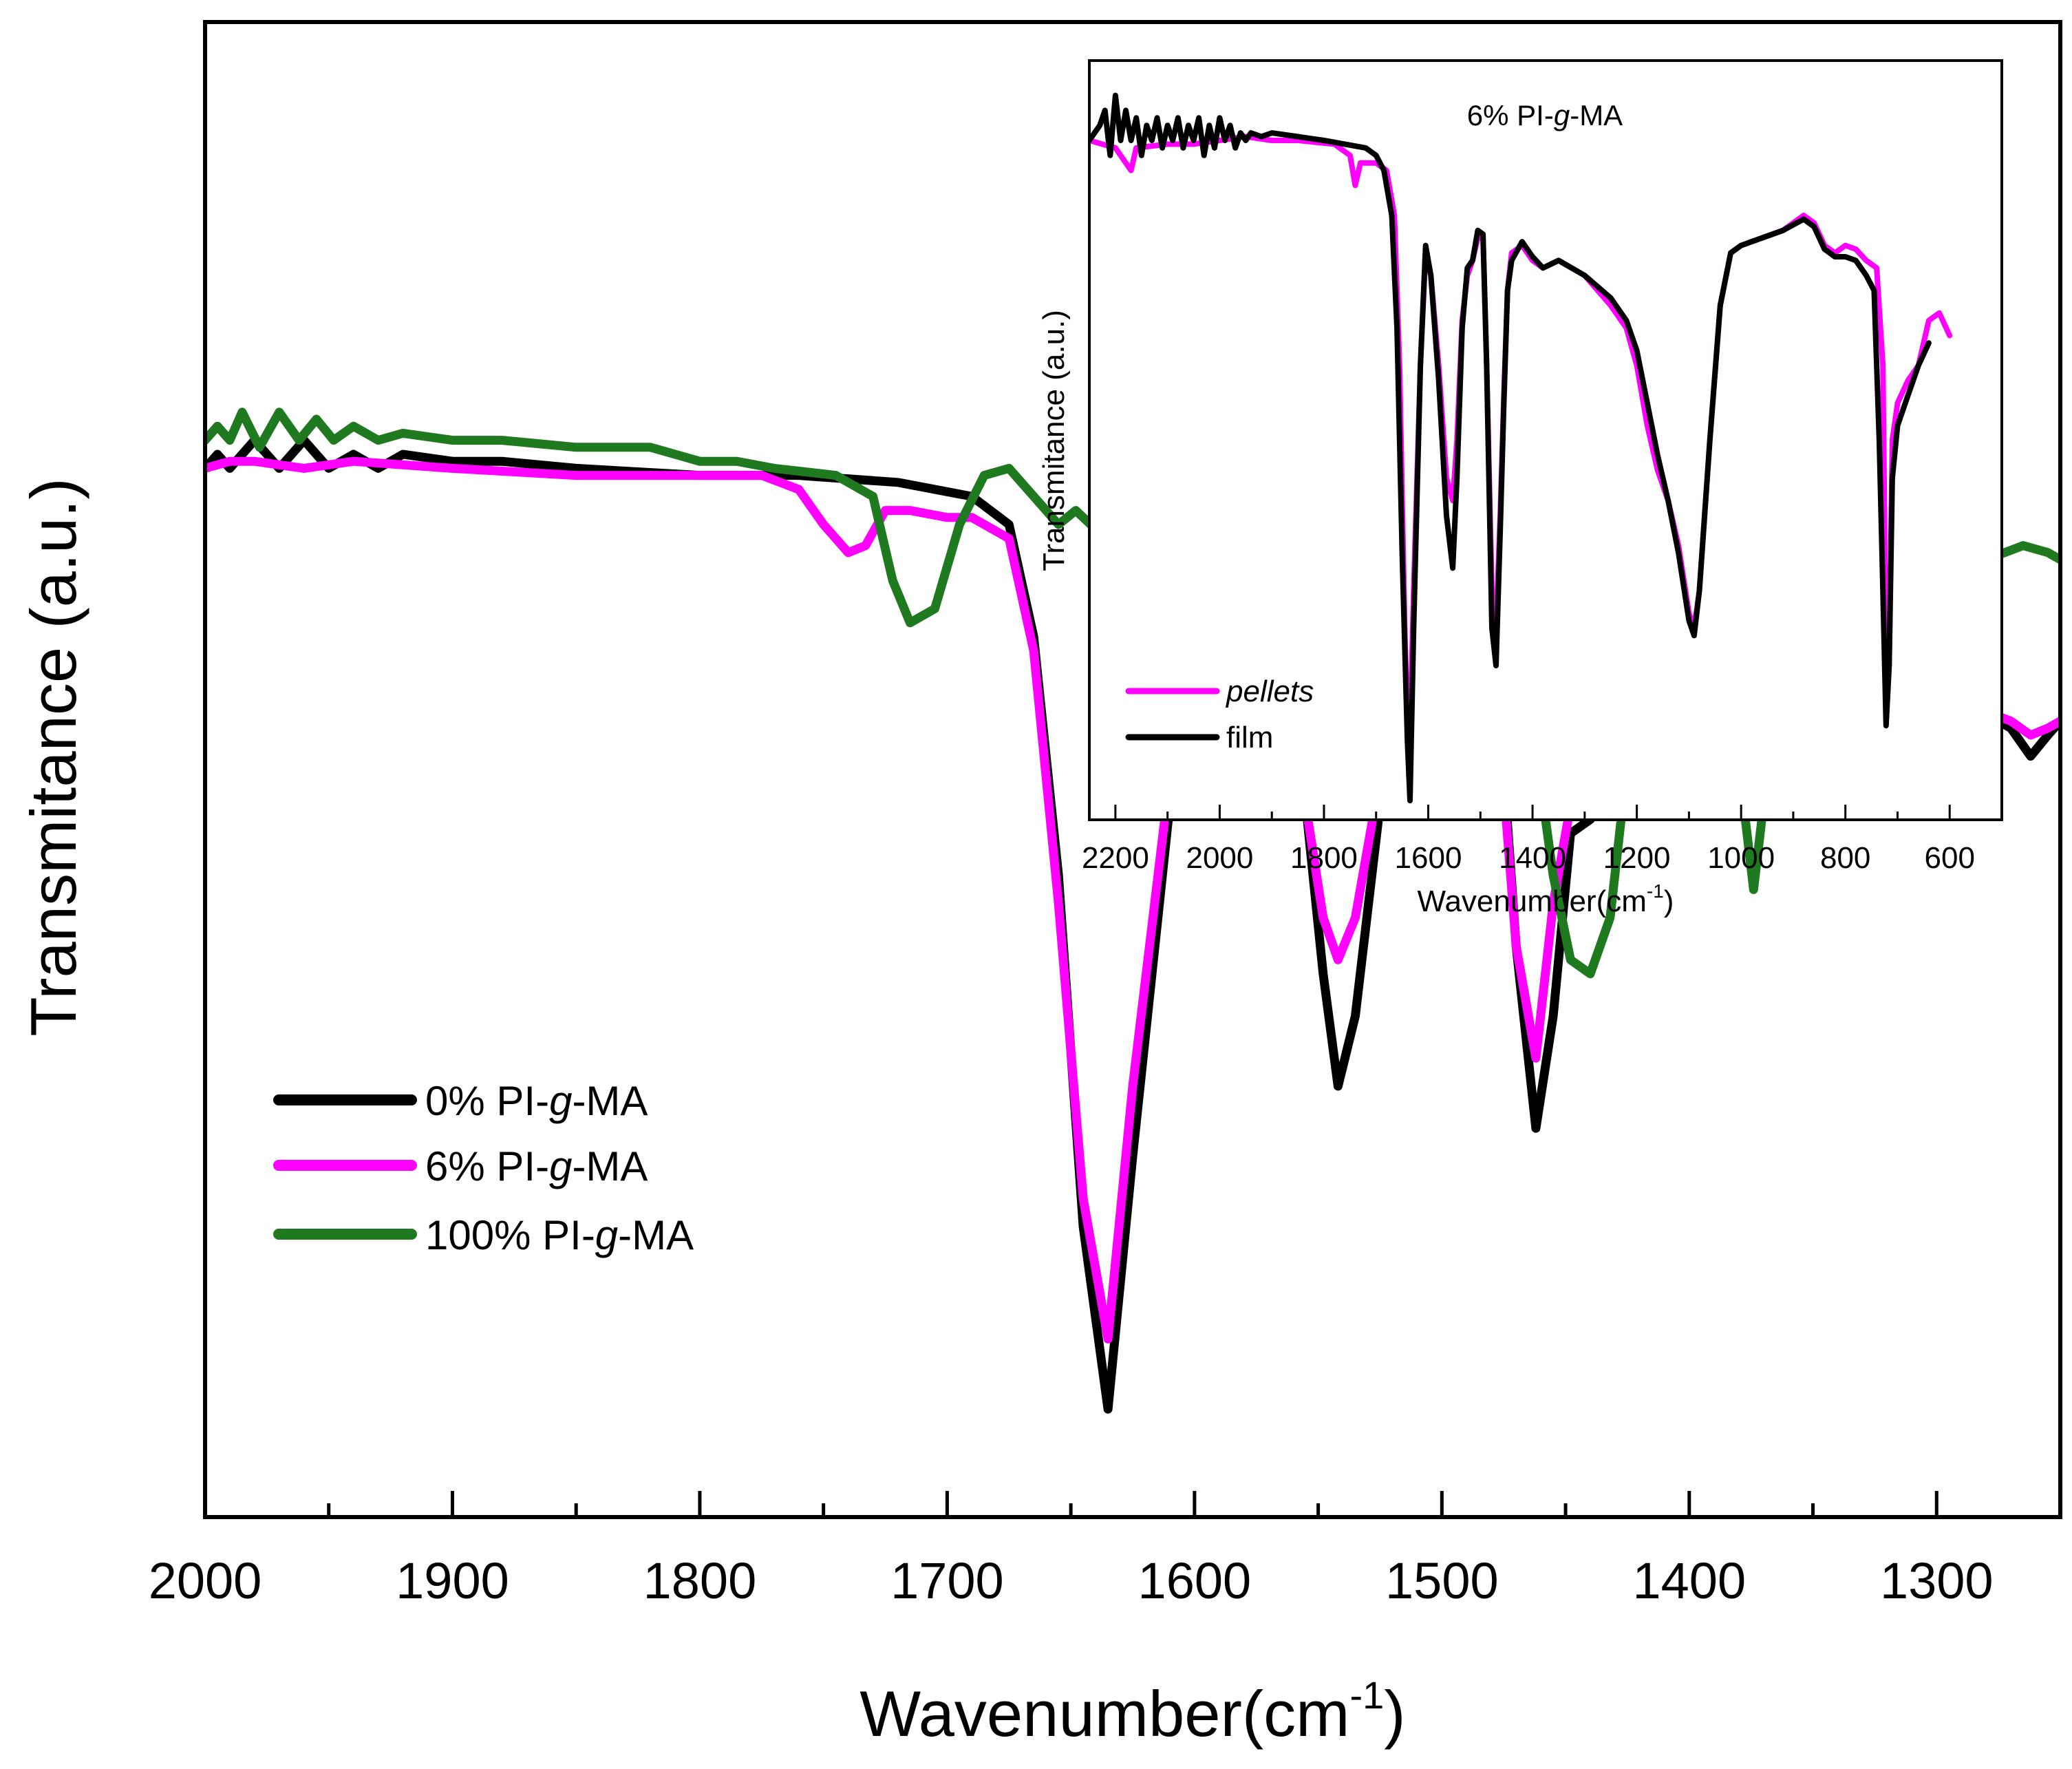  I want to click on main-x-axis-label-sup: -1, so click(1367, 1695).